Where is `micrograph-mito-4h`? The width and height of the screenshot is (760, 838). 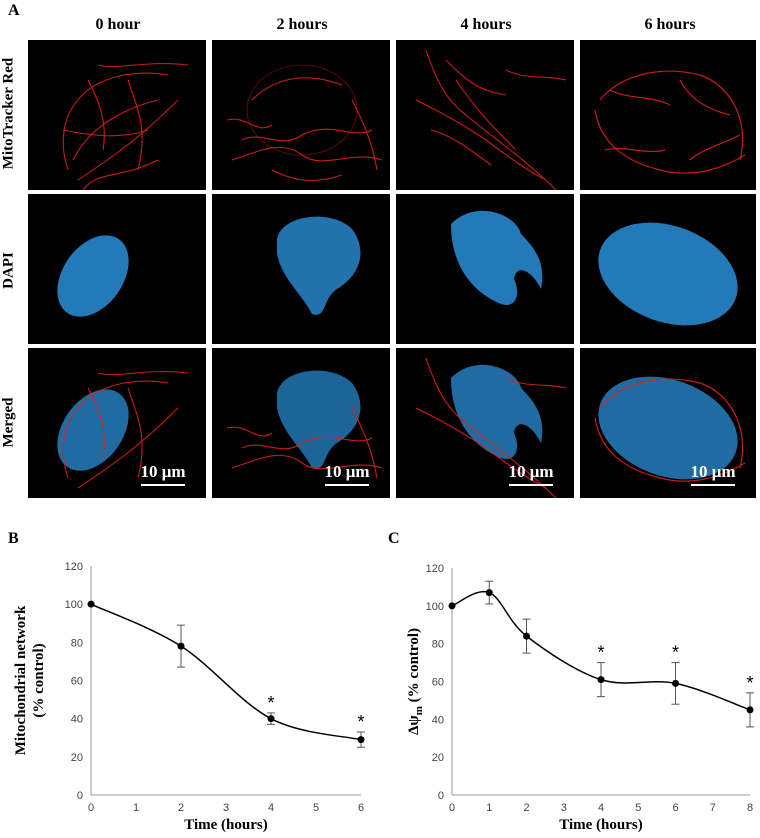 micrograph-mito-4h is located at coordinates (485, 115).